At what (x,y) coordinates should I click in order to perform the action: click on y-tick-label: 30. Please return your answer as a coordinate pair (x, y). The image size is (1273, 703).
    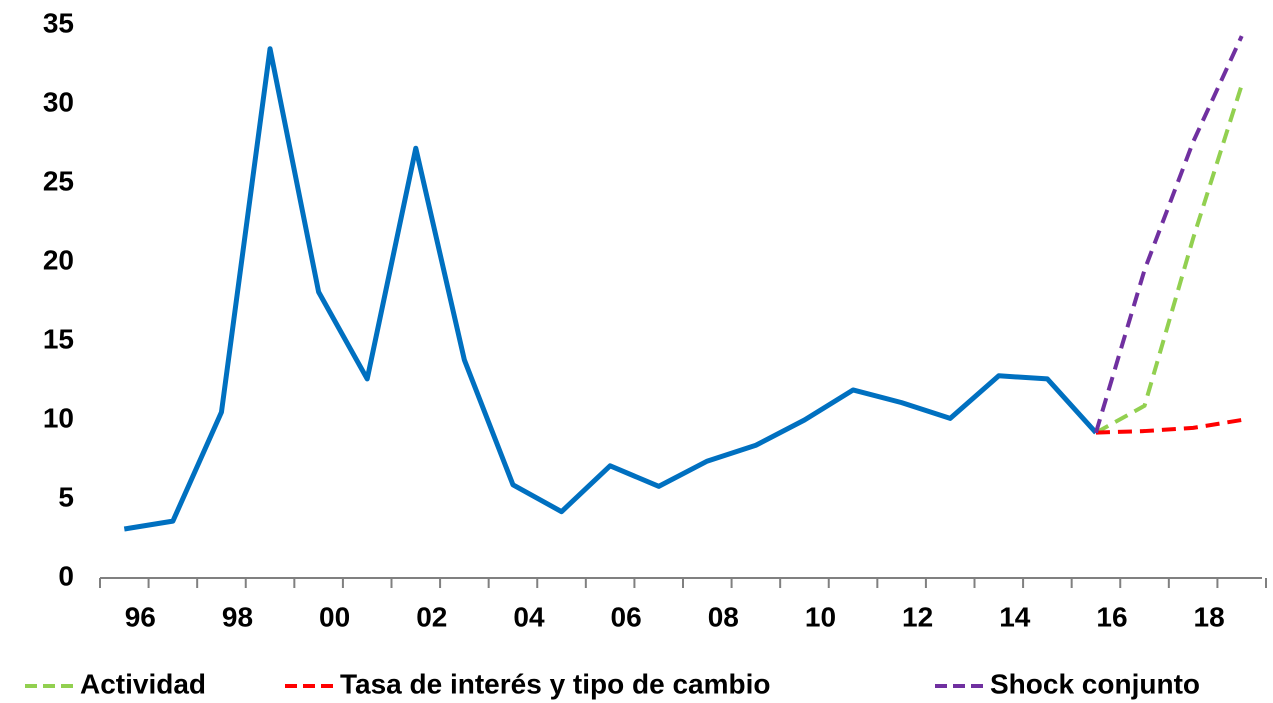
    Looking at the image, I should click on (58, 101).